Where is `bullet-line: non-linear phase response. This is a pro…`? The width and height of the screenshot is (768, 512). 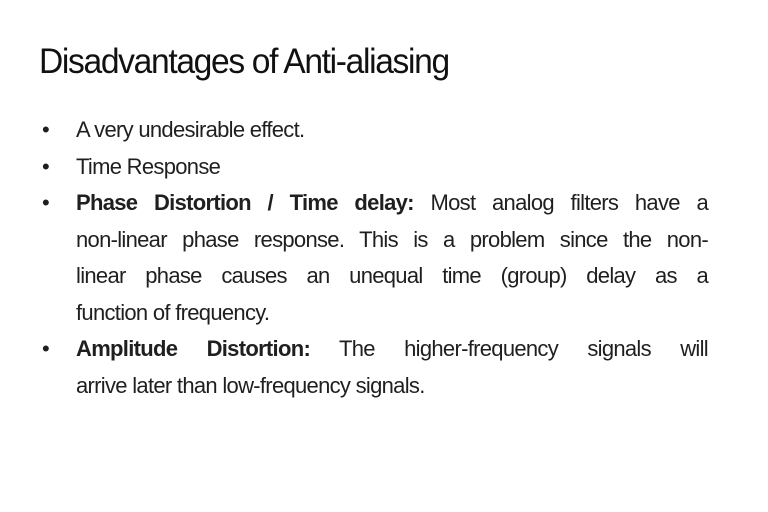
bullet-line: non-linear phase response. This is a pro… is located at coordinates (392, 240).